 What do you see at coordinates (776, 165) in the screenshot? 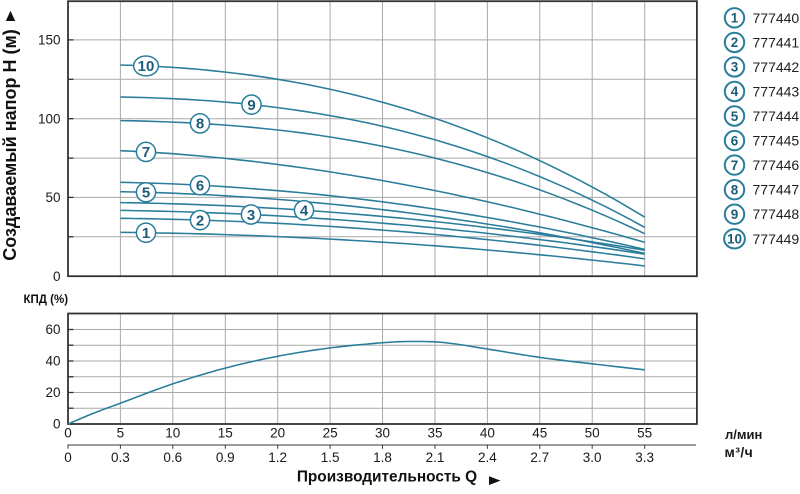
I see `svg-text: 777446` at bounding box center [776, 165].